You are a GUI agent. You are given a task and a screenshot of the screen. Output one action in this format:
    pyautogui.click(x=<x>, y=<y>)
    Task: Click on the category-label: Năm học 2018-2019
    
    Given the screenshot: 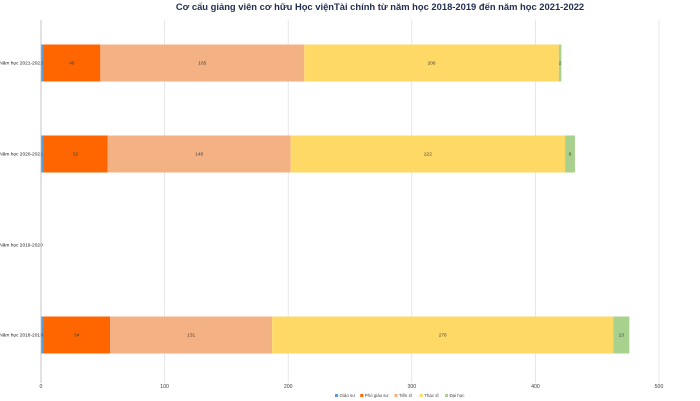 What is the action you would take?
    pyautogui.click(x=21, y=336)
    